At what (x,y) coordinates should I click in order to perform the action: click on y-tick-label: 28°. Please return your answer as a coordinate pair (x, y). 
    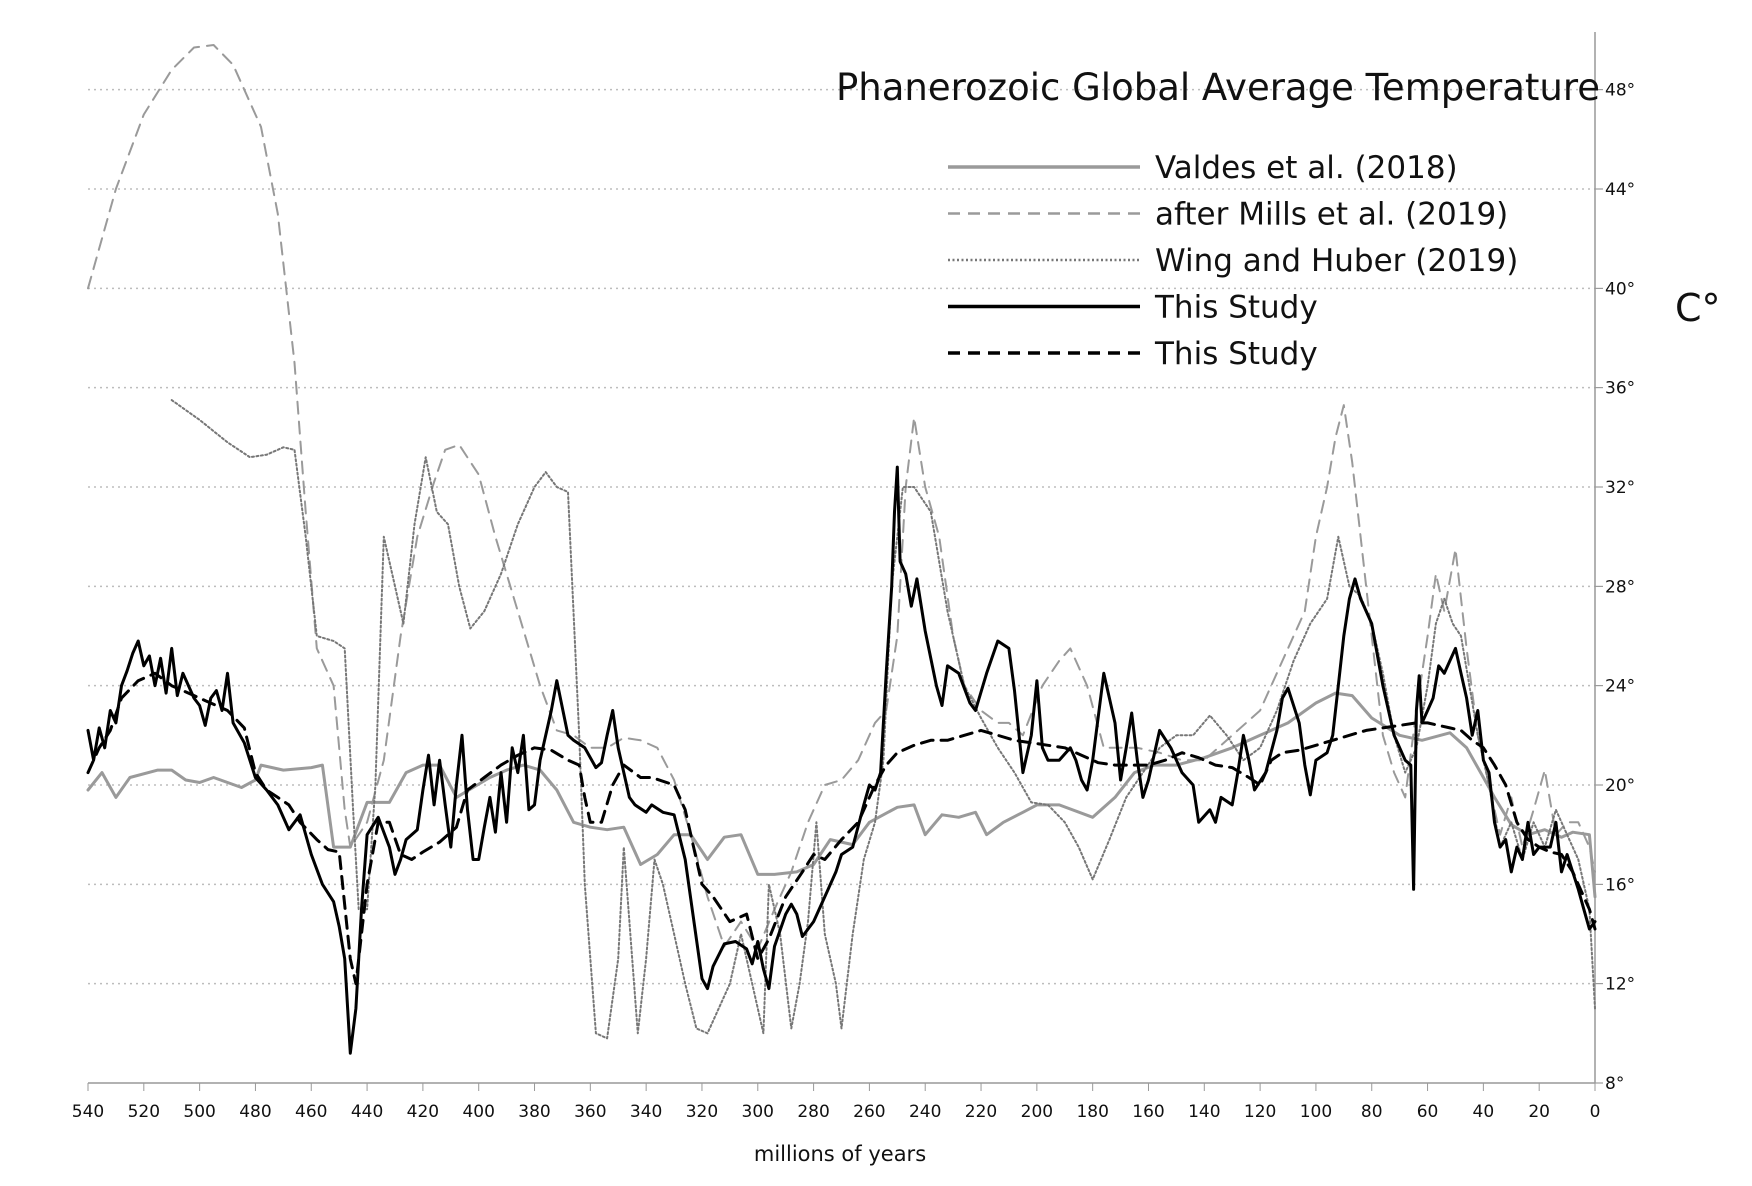
    Looking at the image, I should click on (1620, 587).